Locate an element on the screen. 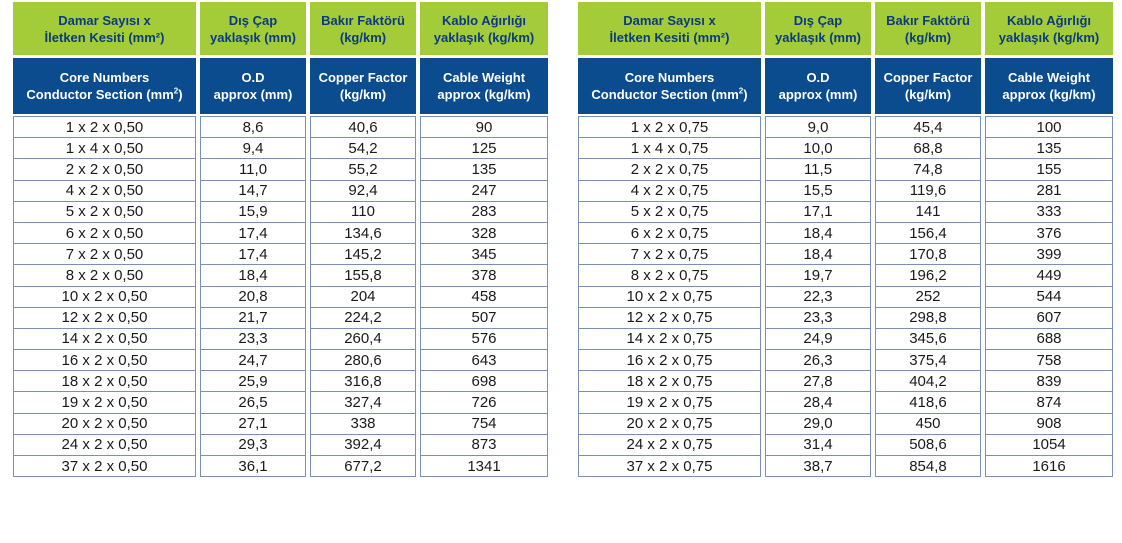  table-row: 14 x 2 x 0,75 24,9 345,6 688 is located at coordinates (845, 339).